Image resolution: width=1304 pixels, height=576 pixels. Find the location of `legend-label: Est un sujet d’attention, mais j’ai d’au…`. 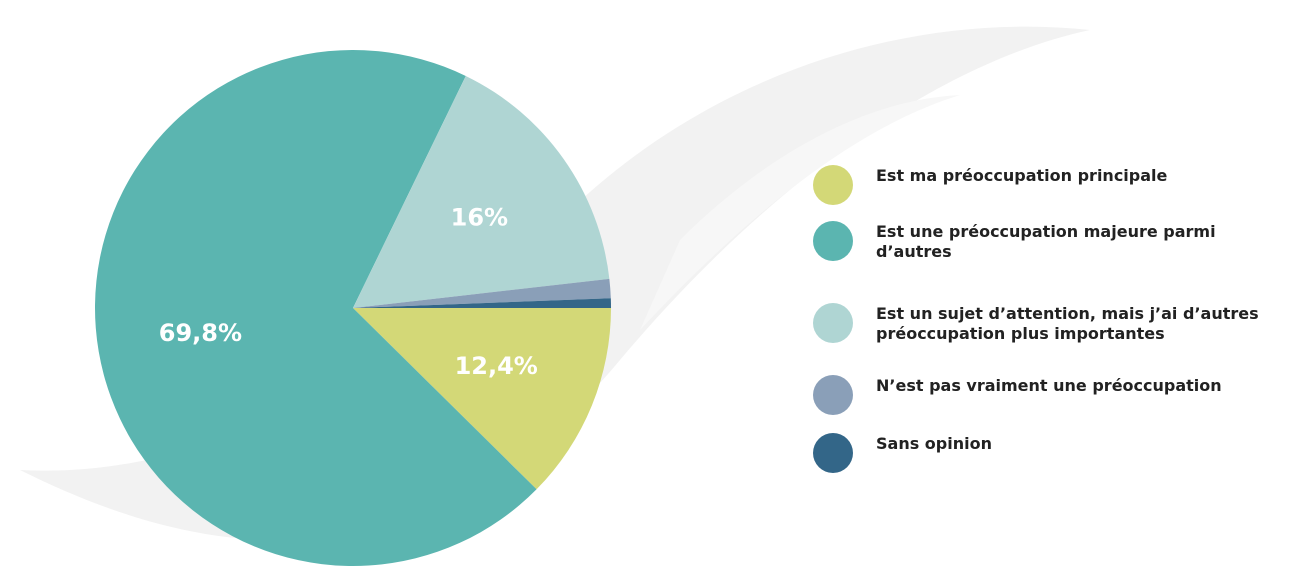

legend-label: Est un sujet d’attention, mais j’ai d’au… is located at coordinates (1067, 323).